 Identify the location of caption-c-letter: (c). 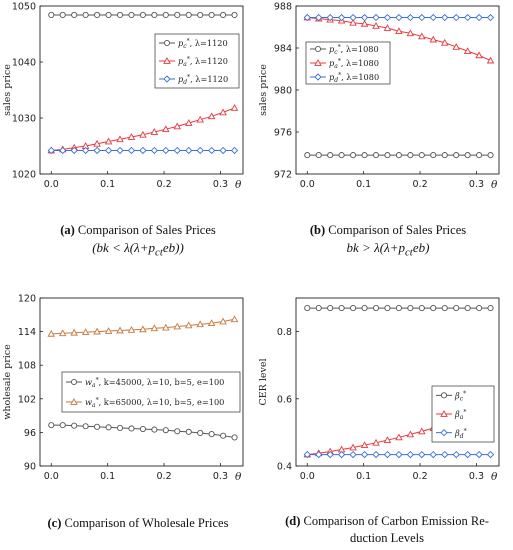
(54, 523).